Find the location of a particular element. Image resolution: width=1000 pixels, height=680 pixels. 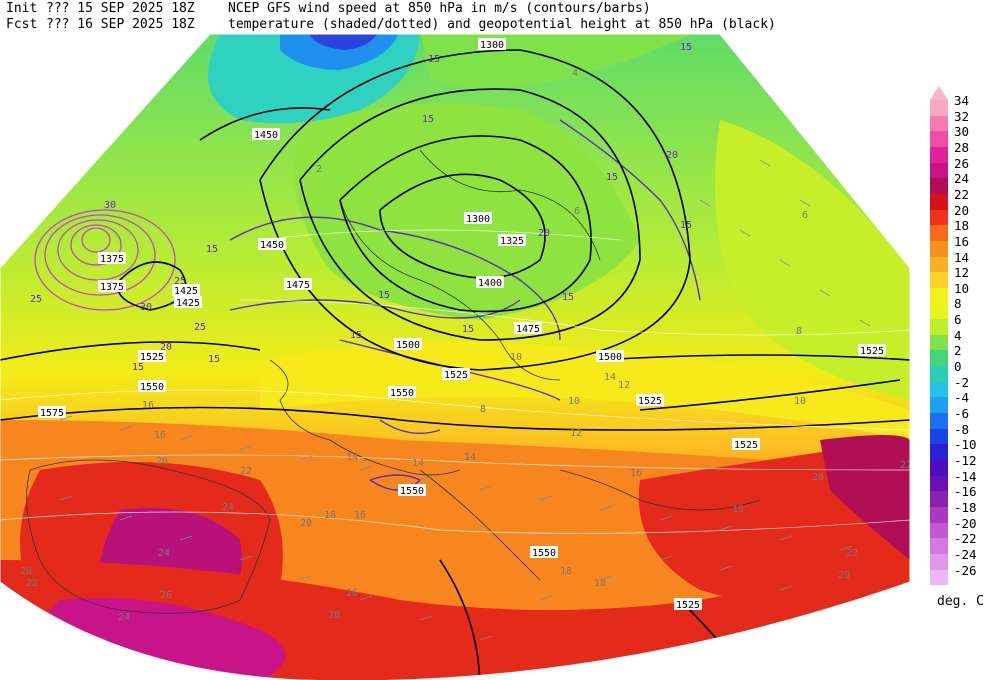

colorbar-label: -16 is located at coordinates (965, 492).